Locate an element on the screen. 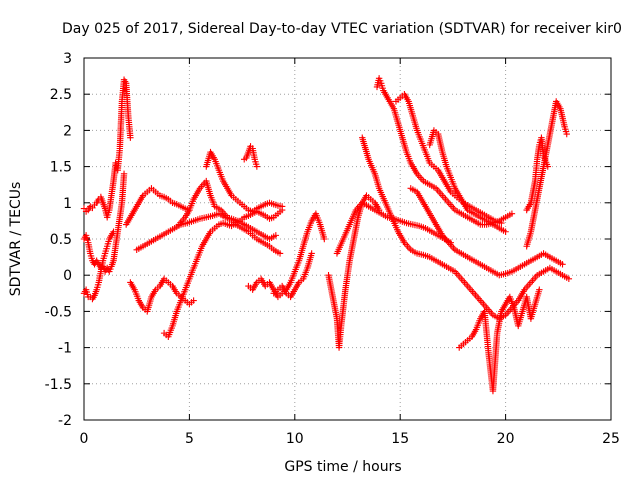 The width and height of the screenshot is (640, 480). y-tick-label: 2 is located at coordinates (67, 131).